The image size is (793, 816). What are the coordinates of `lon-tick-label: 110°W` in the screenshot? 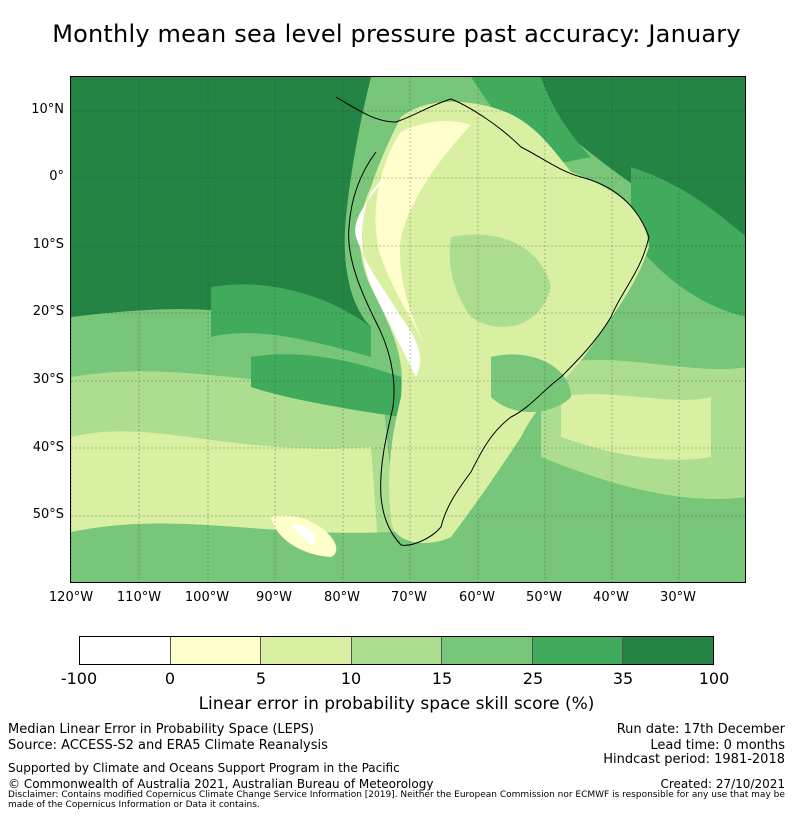 It's located at (139, 597).